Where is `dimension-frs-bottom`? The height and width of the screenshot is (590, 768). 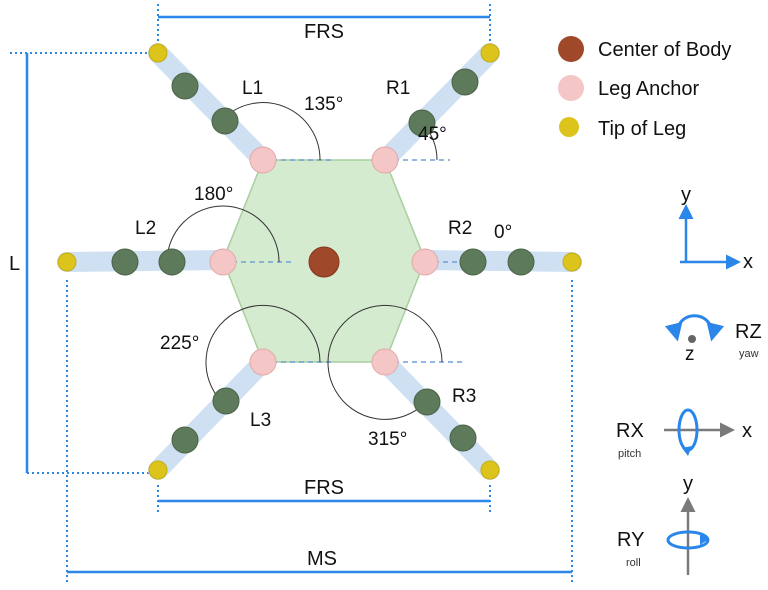 dimension-frs-bottom is located at coordinates (324, 500).